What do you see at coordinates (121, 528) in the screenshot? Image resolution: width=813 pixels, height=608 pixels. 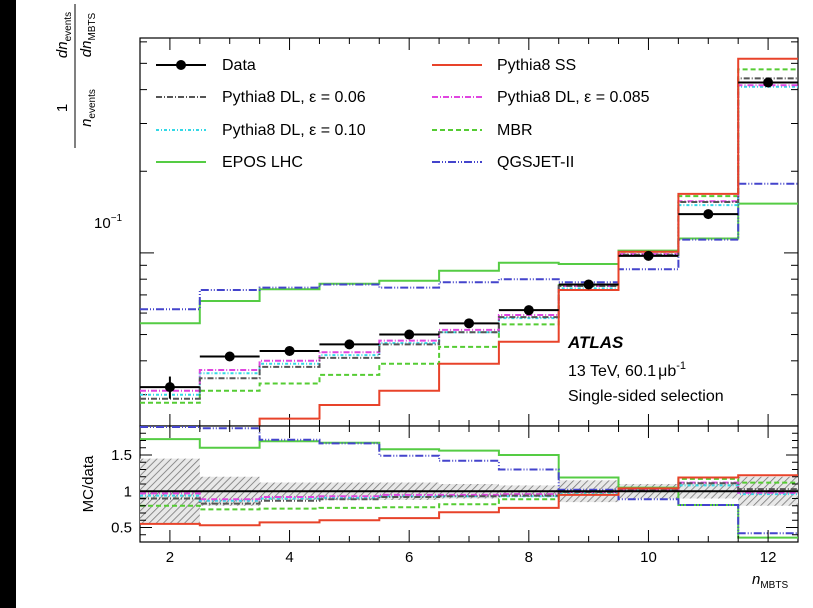 I see `ratio-ytick-label: 0.5` at bounding box center [121, 528].